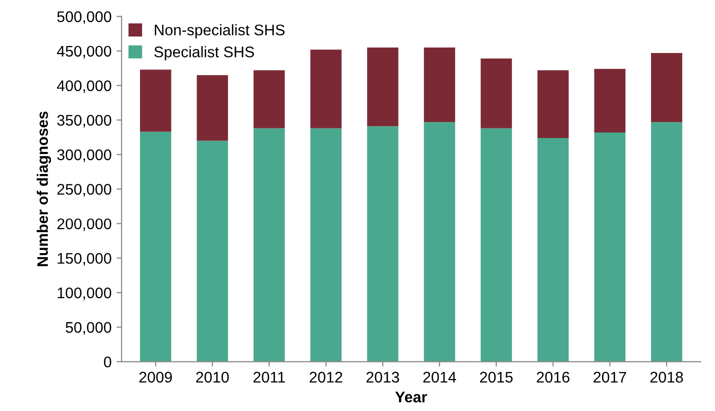 The width and height of the screenshot is (715, 411). I want to click on x-axis-title: Year, so click(411, 397).